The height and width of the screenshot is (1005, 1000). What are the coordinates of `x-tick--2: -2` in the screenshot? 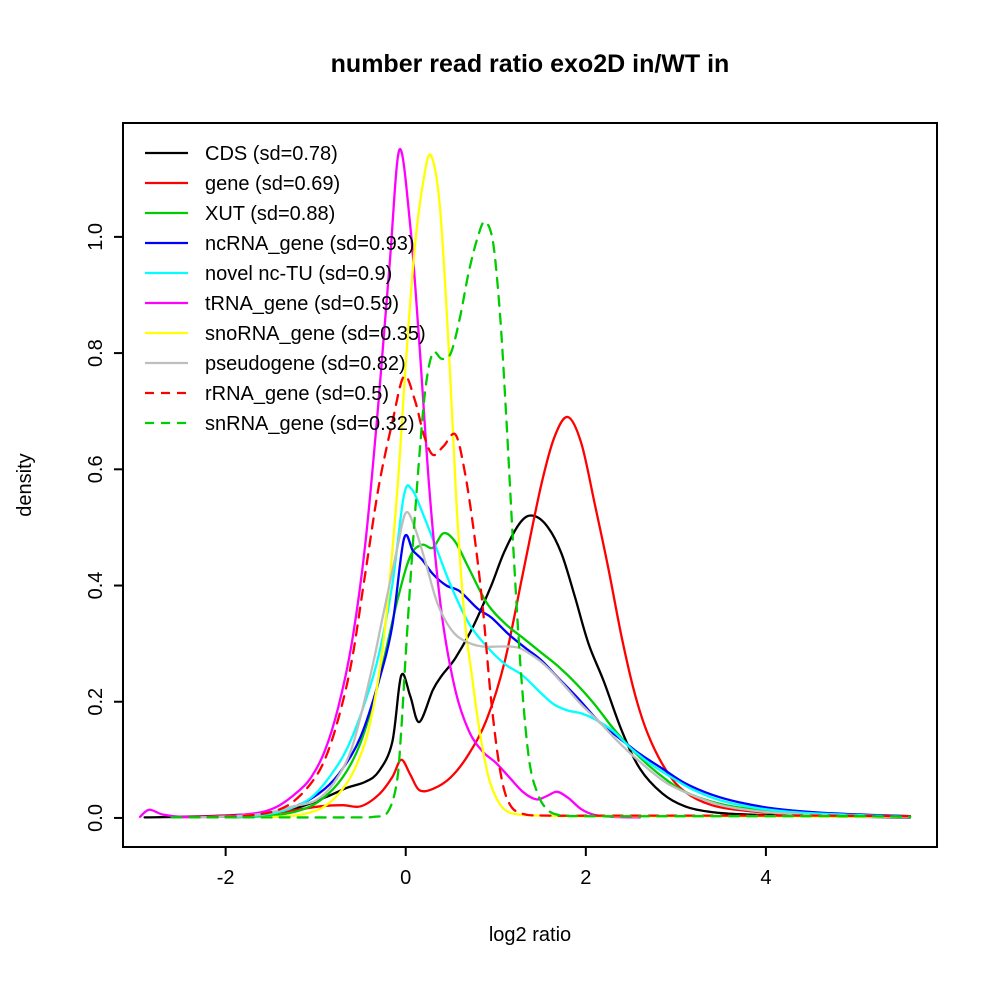 It's located at (226, 868).